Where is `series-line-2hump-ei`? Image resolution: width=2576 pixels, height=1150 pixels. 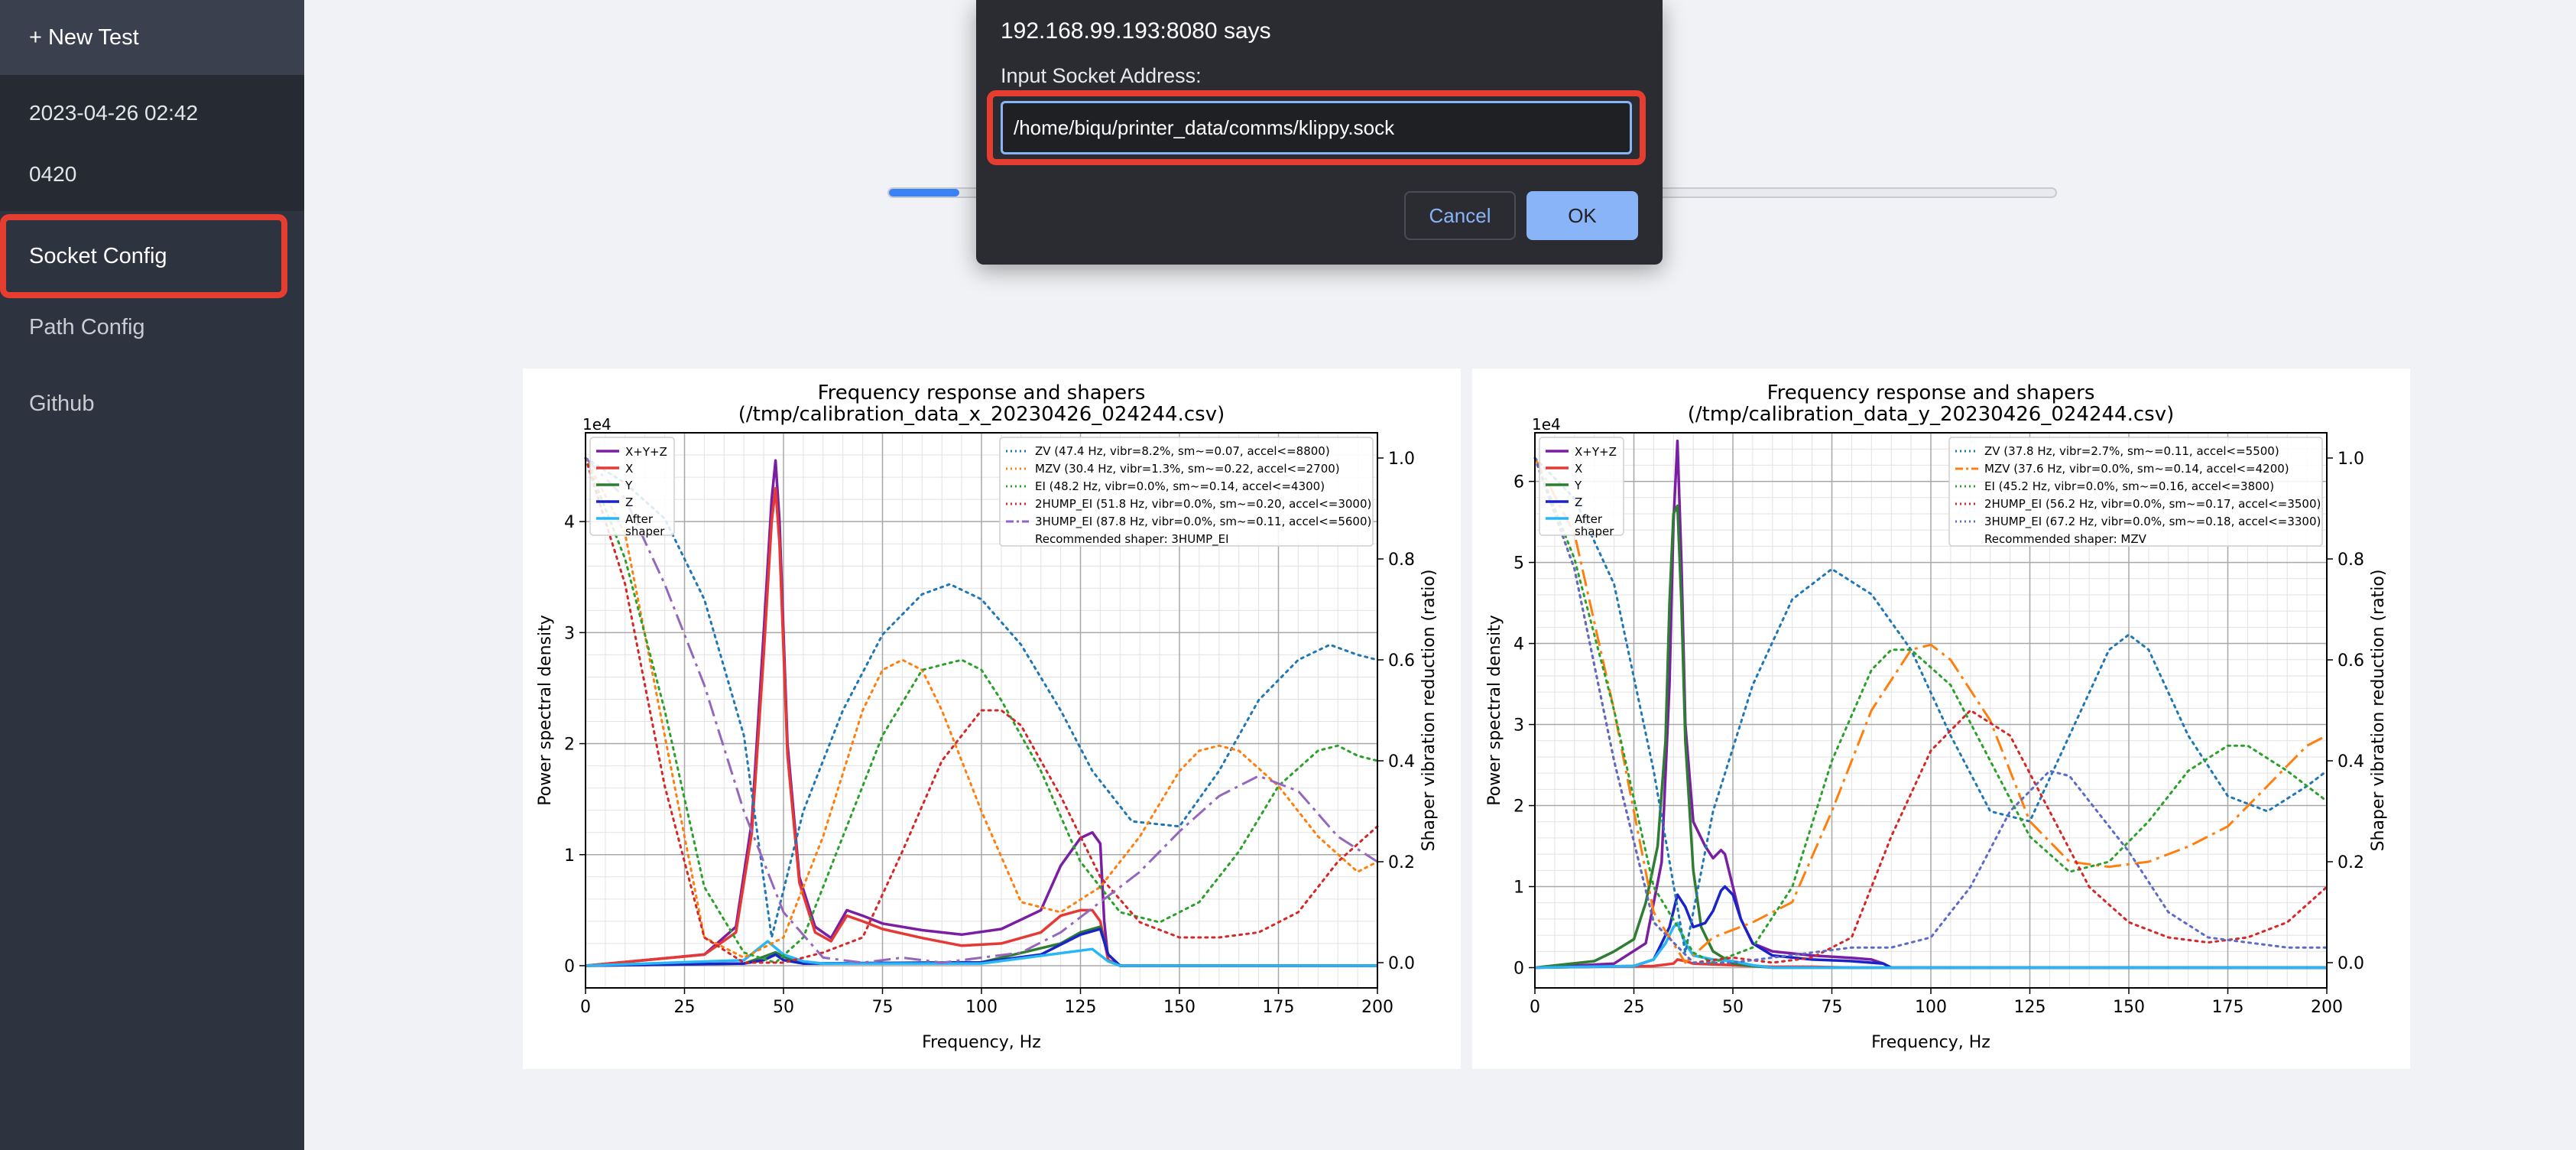
series-line-2hump-ei is located at coordinates (981, 710).